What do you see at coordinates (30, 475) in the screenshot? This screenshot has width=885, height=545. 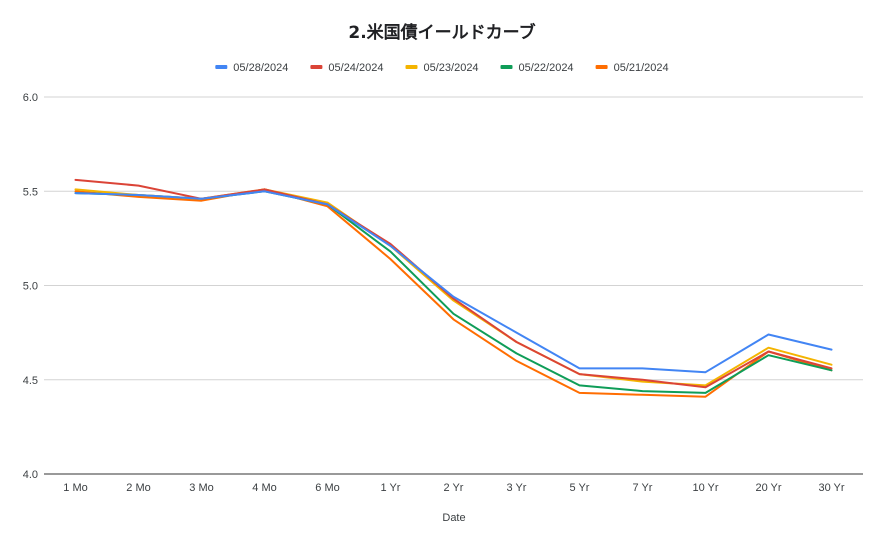 I see `y-tick-label: 4.0` at bounding box center [30, 475].